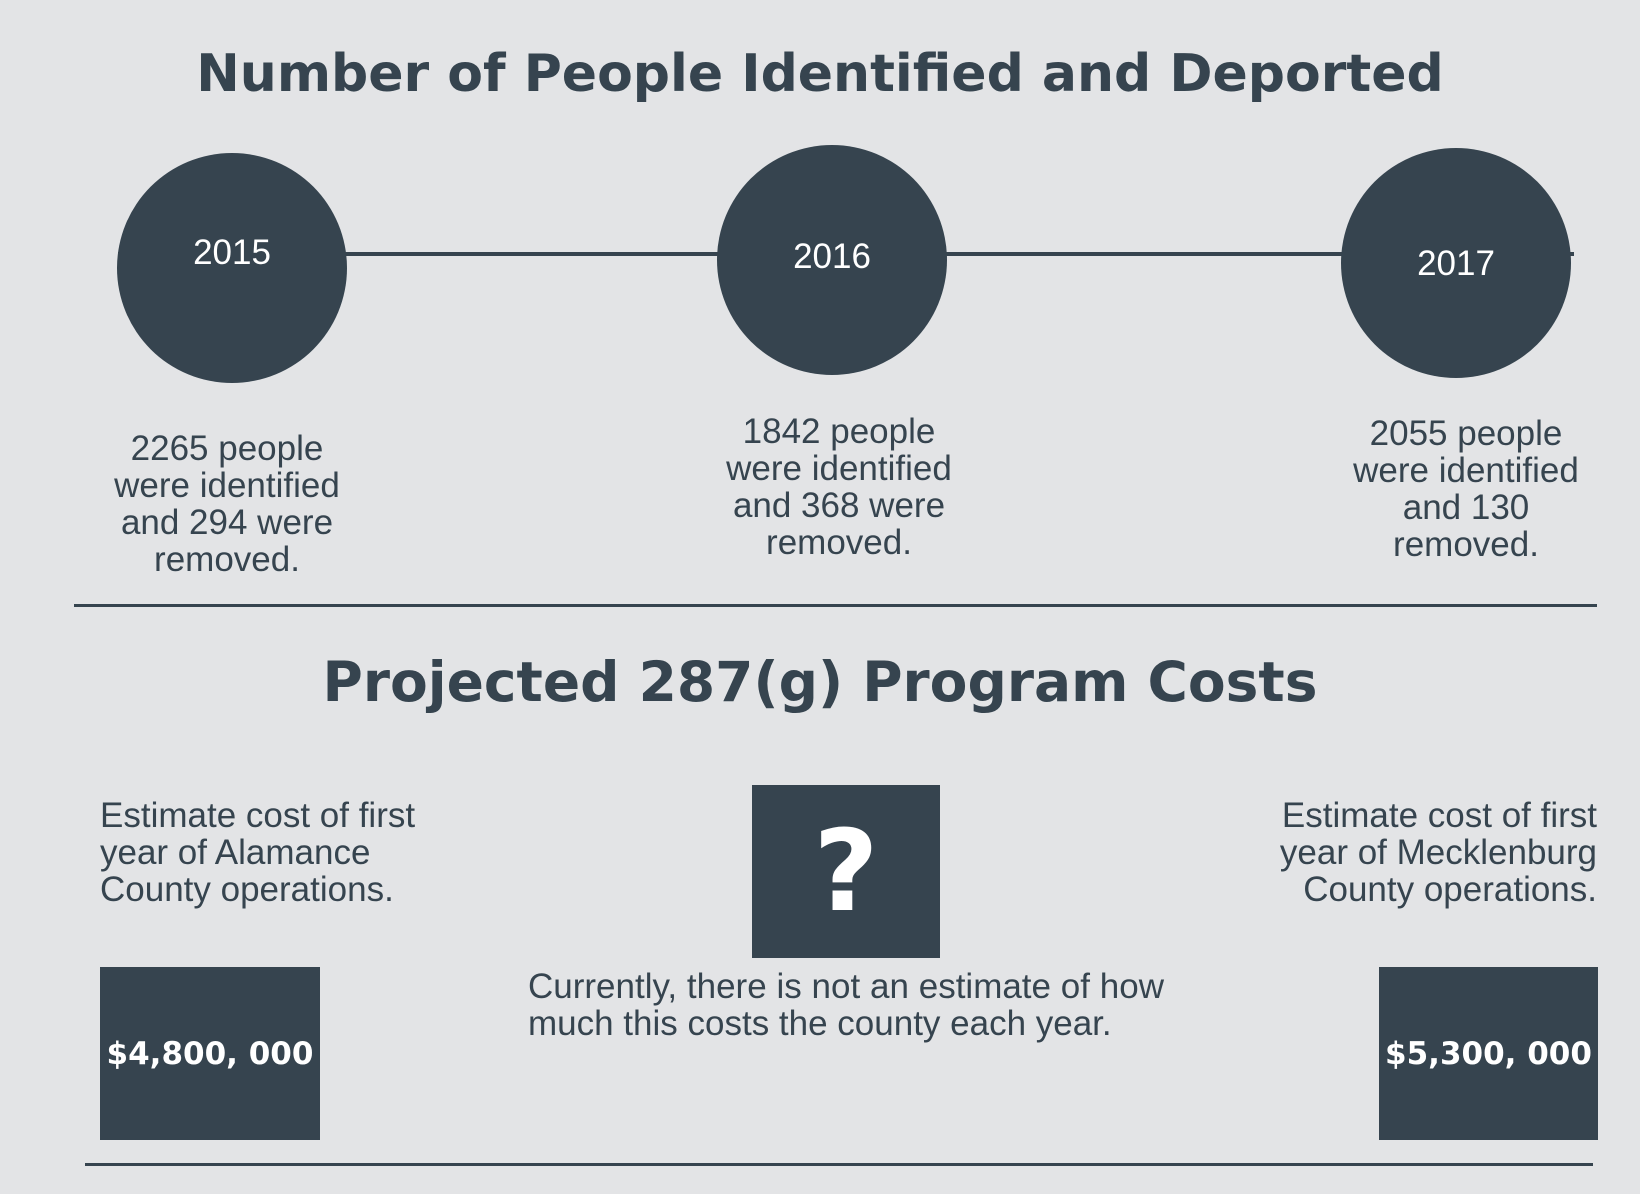 The height and width of the screenshot is (1194, 1640). What do you see at coordinates (232, 252) in the screenshot?
I see `year-label-2015: 2015` at bounding box center [232, 252].